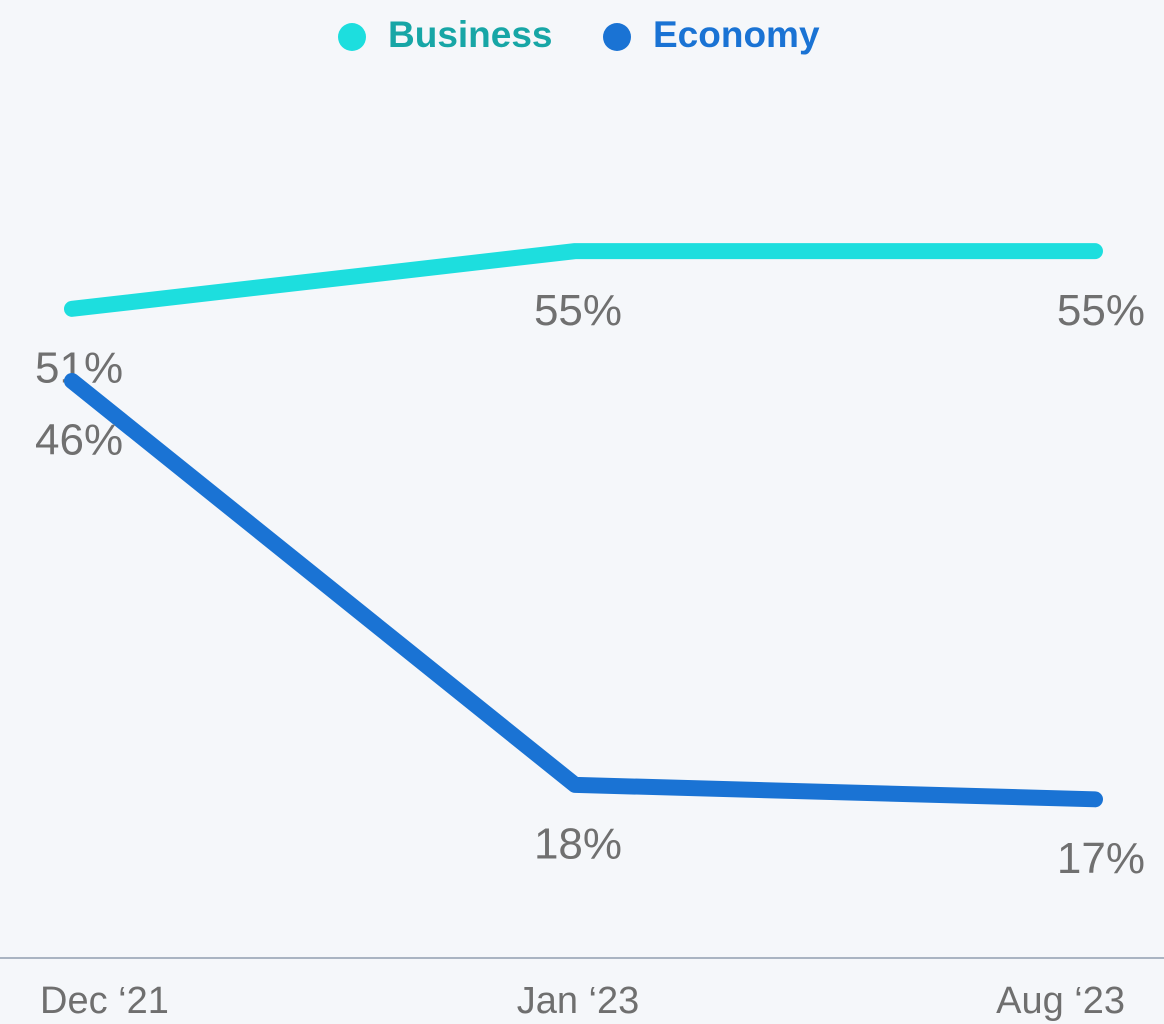 The height and width of the screenshot is (1024, 1164). Describe the element at coordinates (578, 844) in the screenshot. I see `data-label: 18%` at that location.